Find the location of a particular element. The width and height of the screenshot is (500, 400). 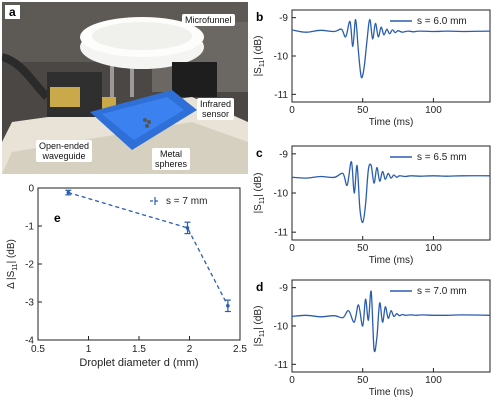

spheres-callout-line2: spheres is located at coordinates (171, 164).